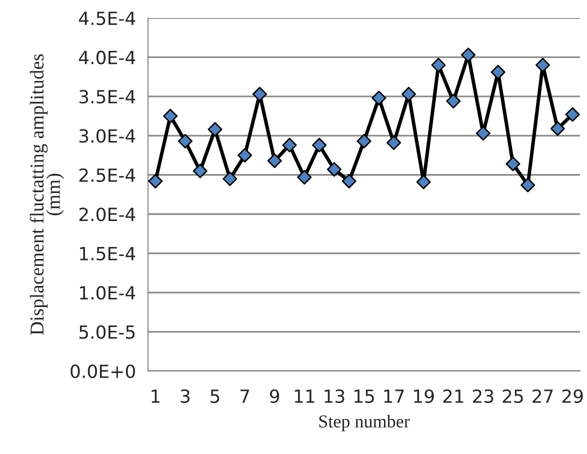 This screenshot has width=587, height=454. What do you see at coordinates (107, 215) in the screenshot?
I see `y-tick-label: 2.0E-4` at bounding box center [107, 215].